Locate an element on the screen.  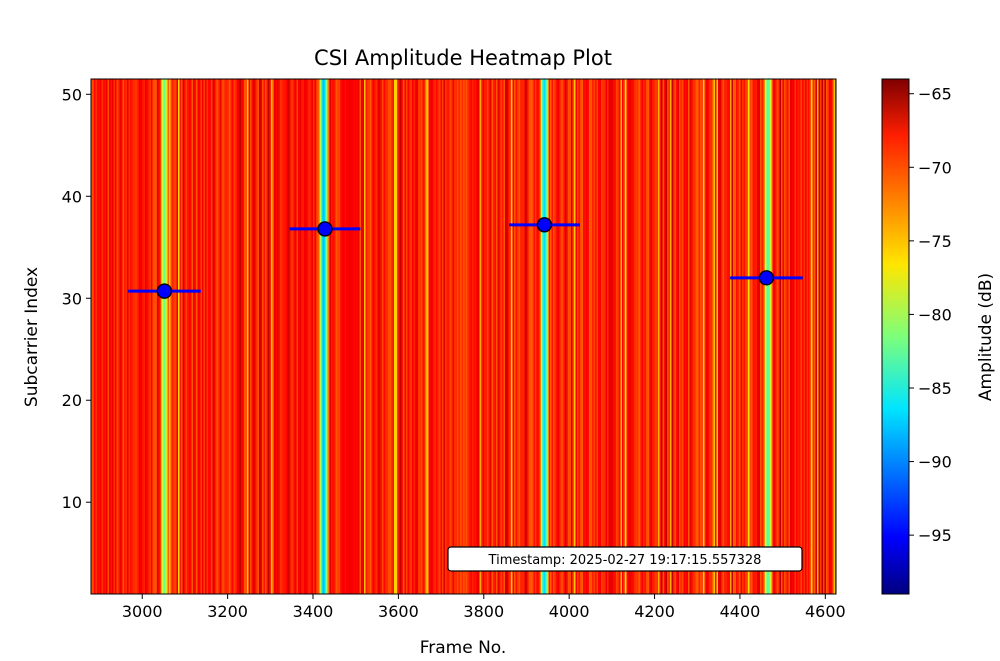
x-axis-label: Frame No. is located at coordinates (463, 648).